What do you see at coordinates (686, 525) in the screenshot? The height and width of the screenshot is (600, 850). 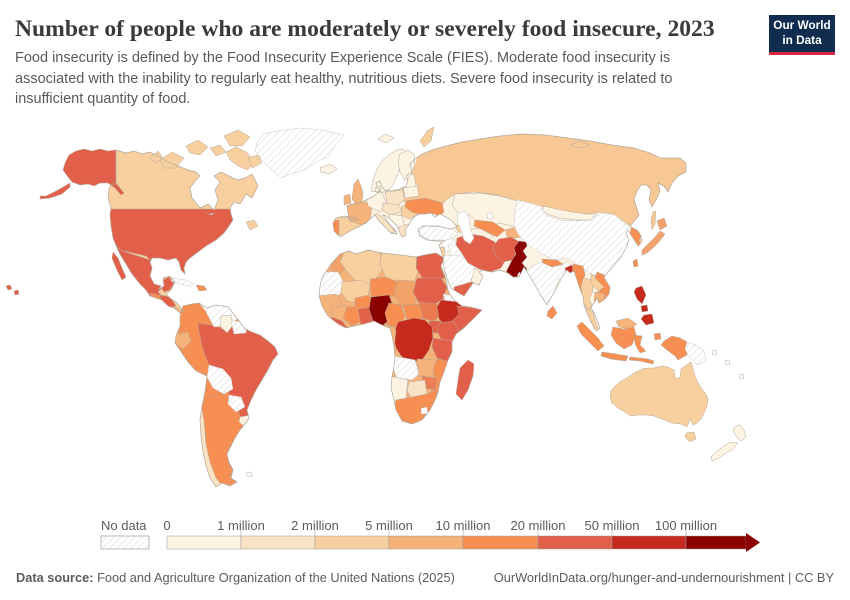 I see `svg-text: 100 million` at bounding box center [686, 525].